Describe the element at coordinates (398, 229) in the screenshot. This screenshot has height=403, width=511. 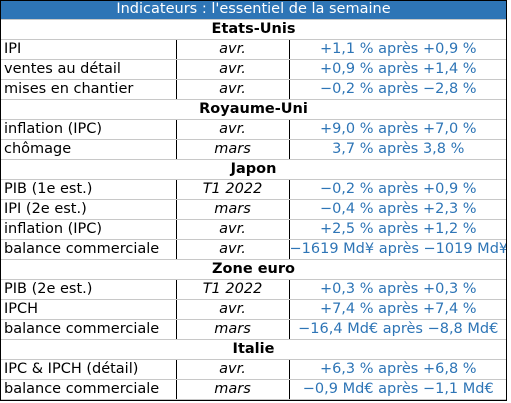
I see `value-cell: +2,5 % après +1,2 %` at that location.